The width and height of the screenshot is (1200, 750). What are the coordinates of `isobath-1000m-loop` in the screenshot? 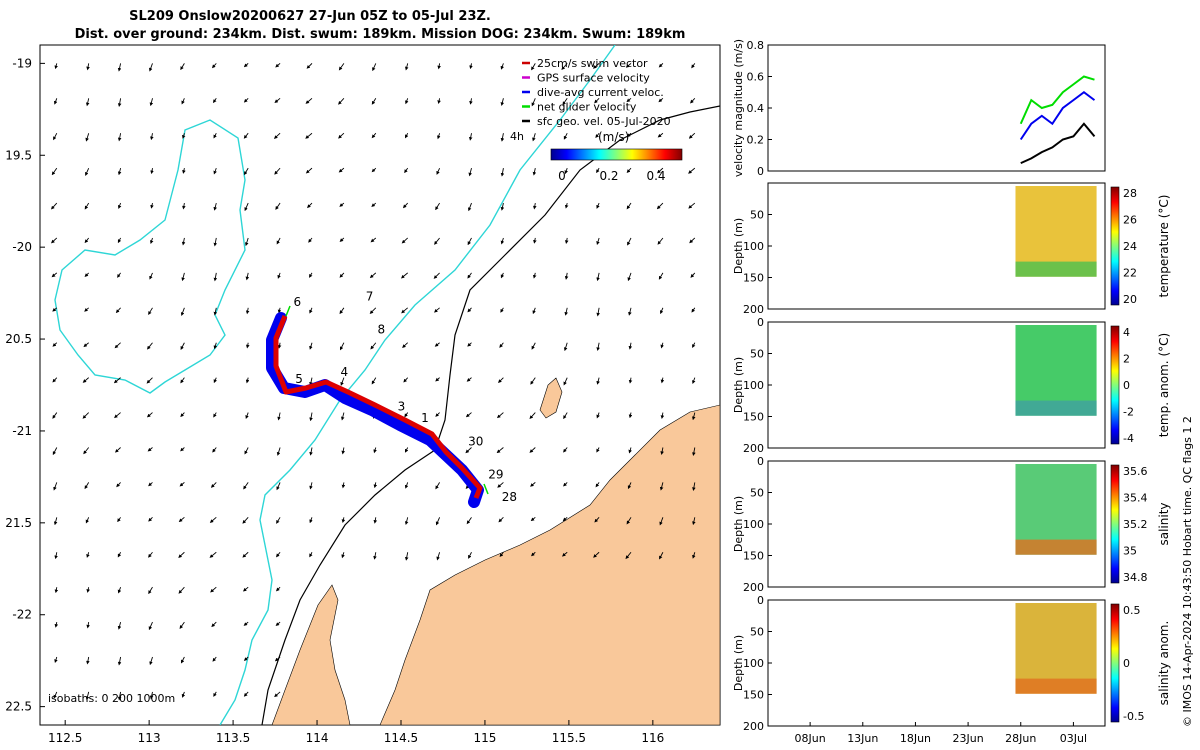 It's located at (150, 256).